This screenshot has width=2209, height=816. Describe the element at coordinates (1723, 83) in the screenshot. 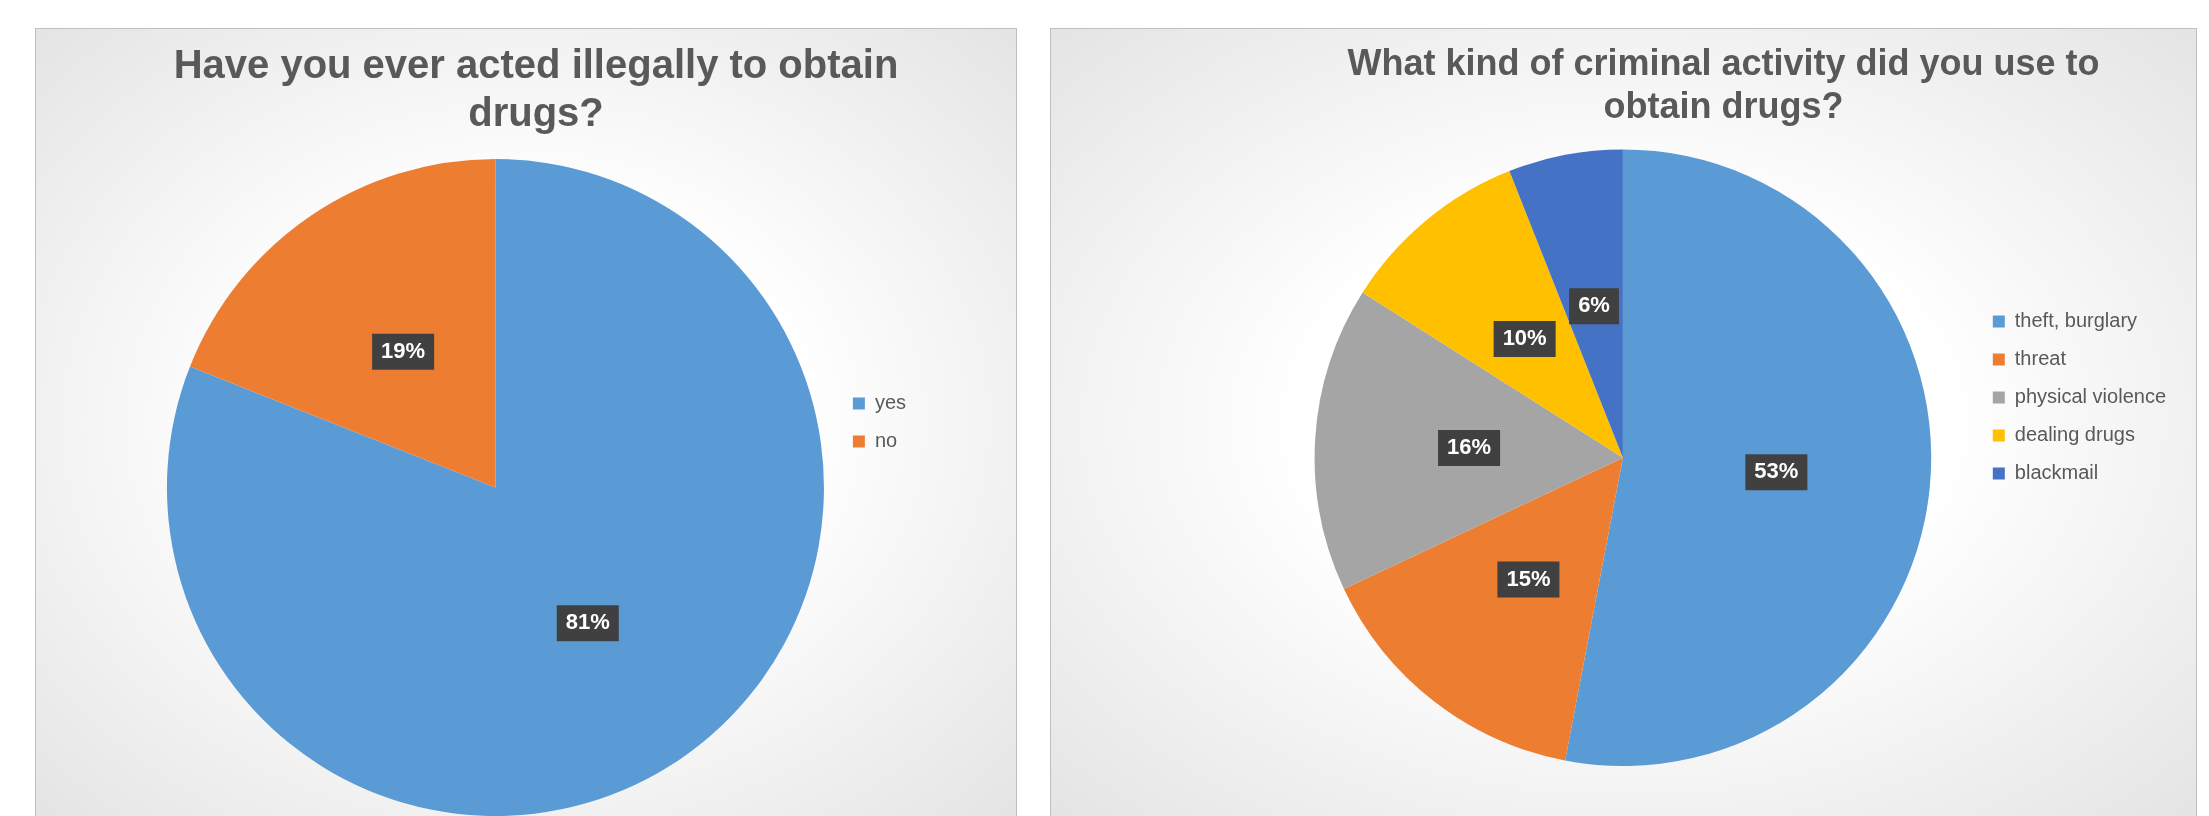

I see `chart-title: What kind of criminal activity did you use to obtain drugs?` at that location.